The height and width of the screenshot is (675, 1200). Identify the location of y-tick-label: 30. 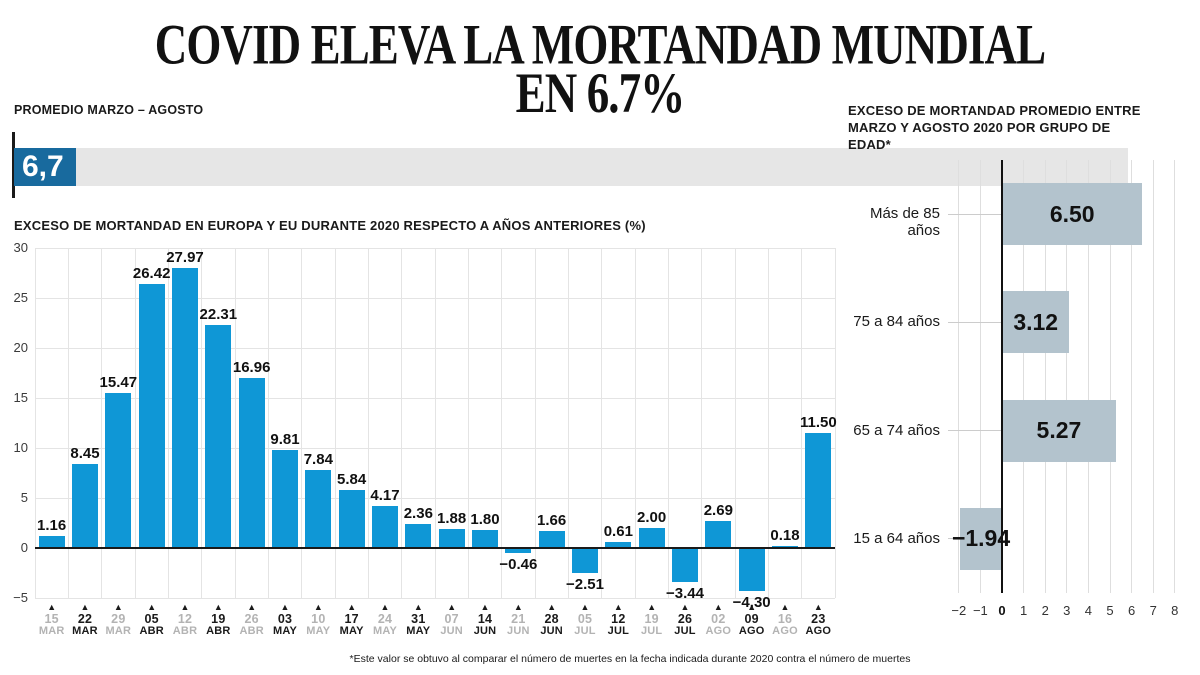
(20, 247).